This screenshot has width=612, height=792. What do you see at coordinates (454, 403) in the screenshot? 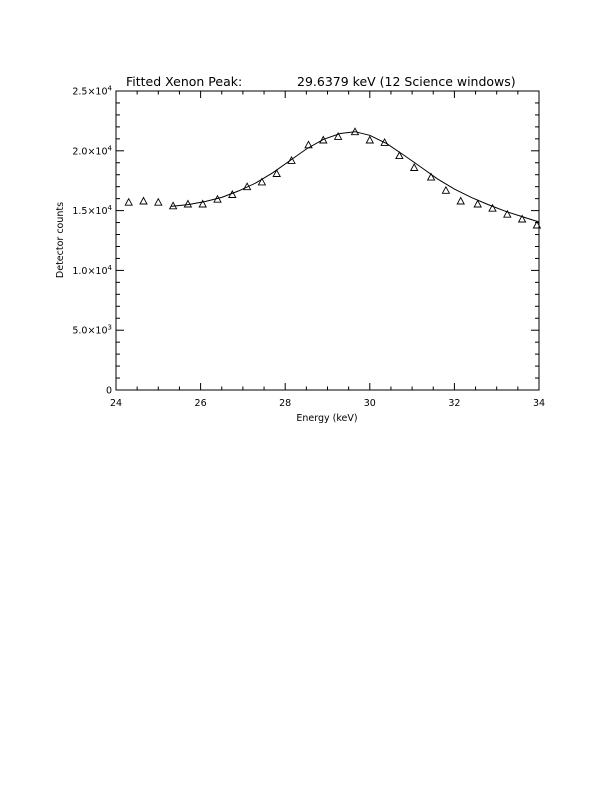
I see `x-tick-label: 32` at bounding box center [454, 403].